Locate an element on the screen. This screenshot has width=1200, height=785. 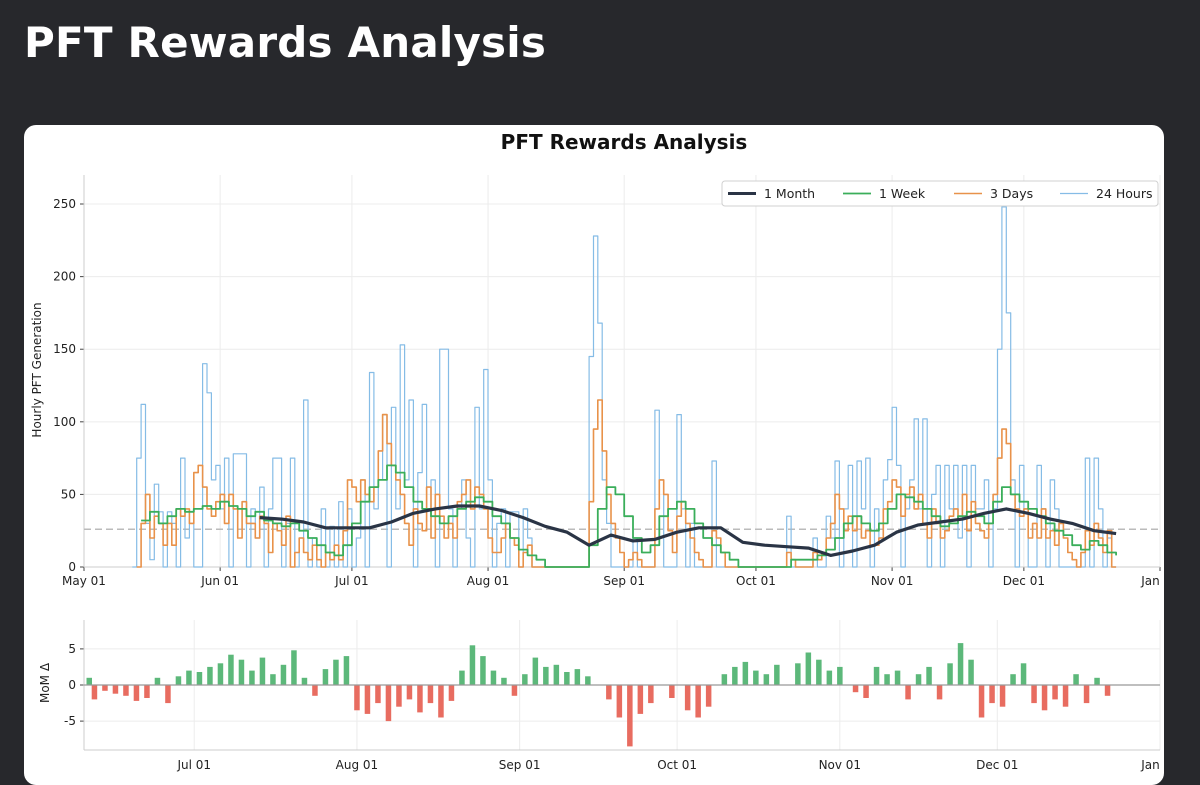
mom-y-tick-label: 0 is located at coordinates (72, 685).